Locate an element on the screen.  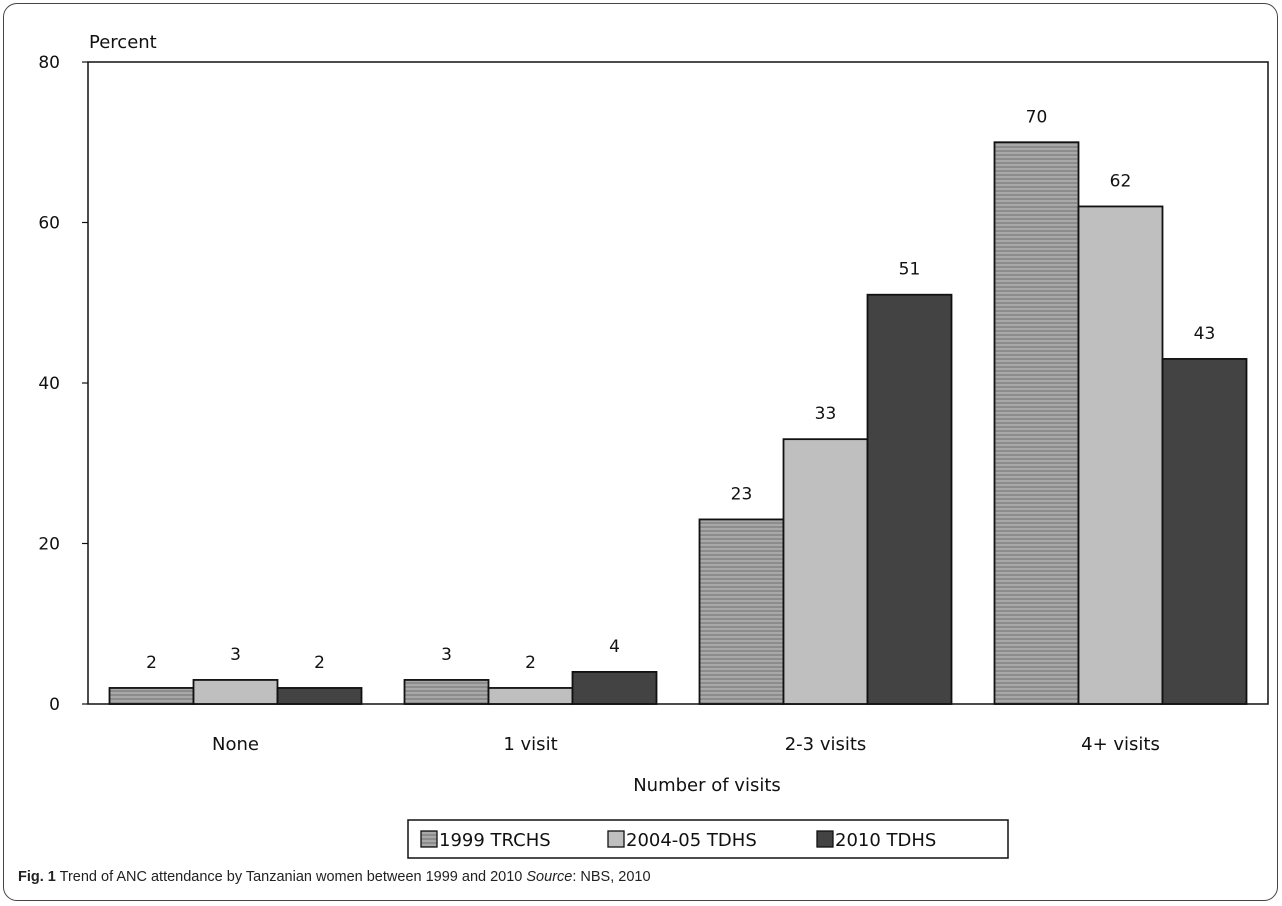
y-tick-label: 0 is located at coordinates (54, 705).